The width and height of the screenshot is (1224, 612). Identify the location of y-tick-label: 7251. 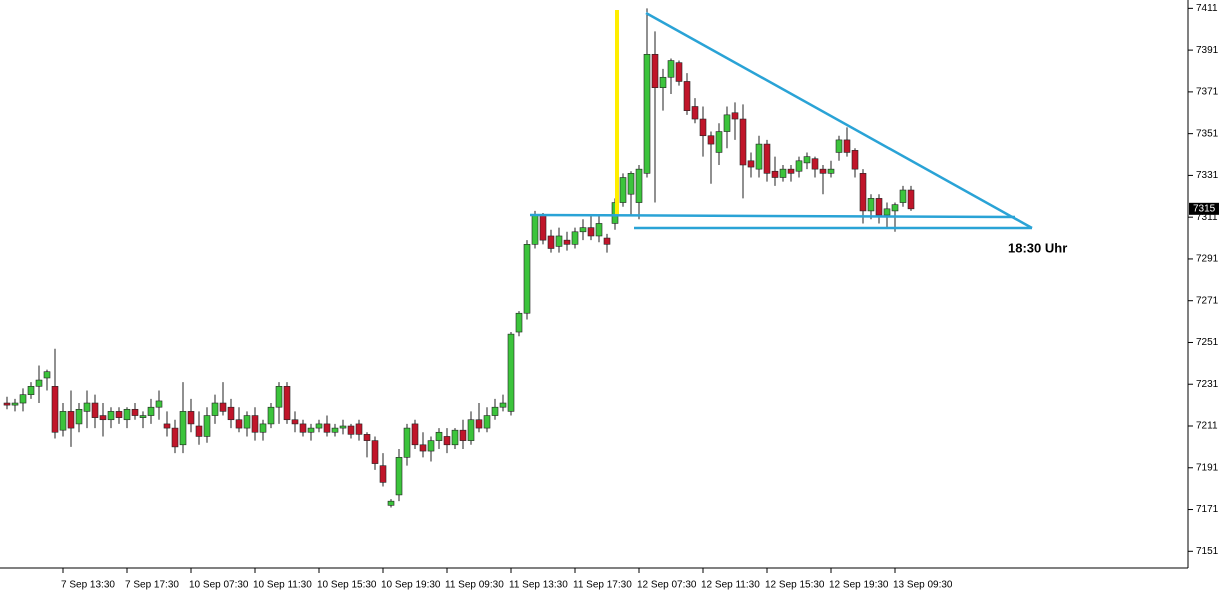
(1207, 342).